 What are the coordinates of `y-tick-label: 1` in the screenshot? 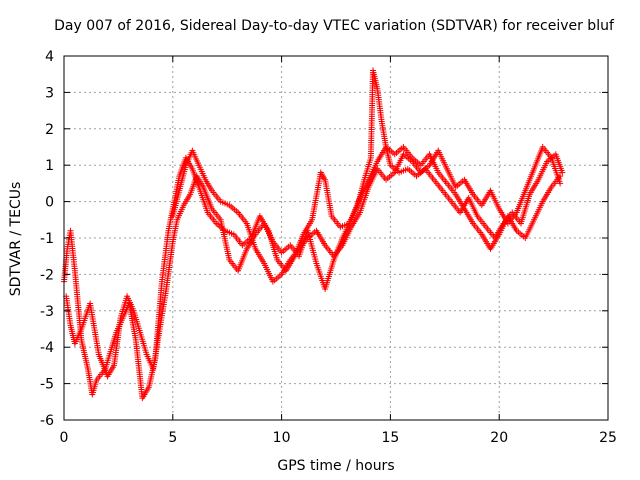 It's located at (49, 166).